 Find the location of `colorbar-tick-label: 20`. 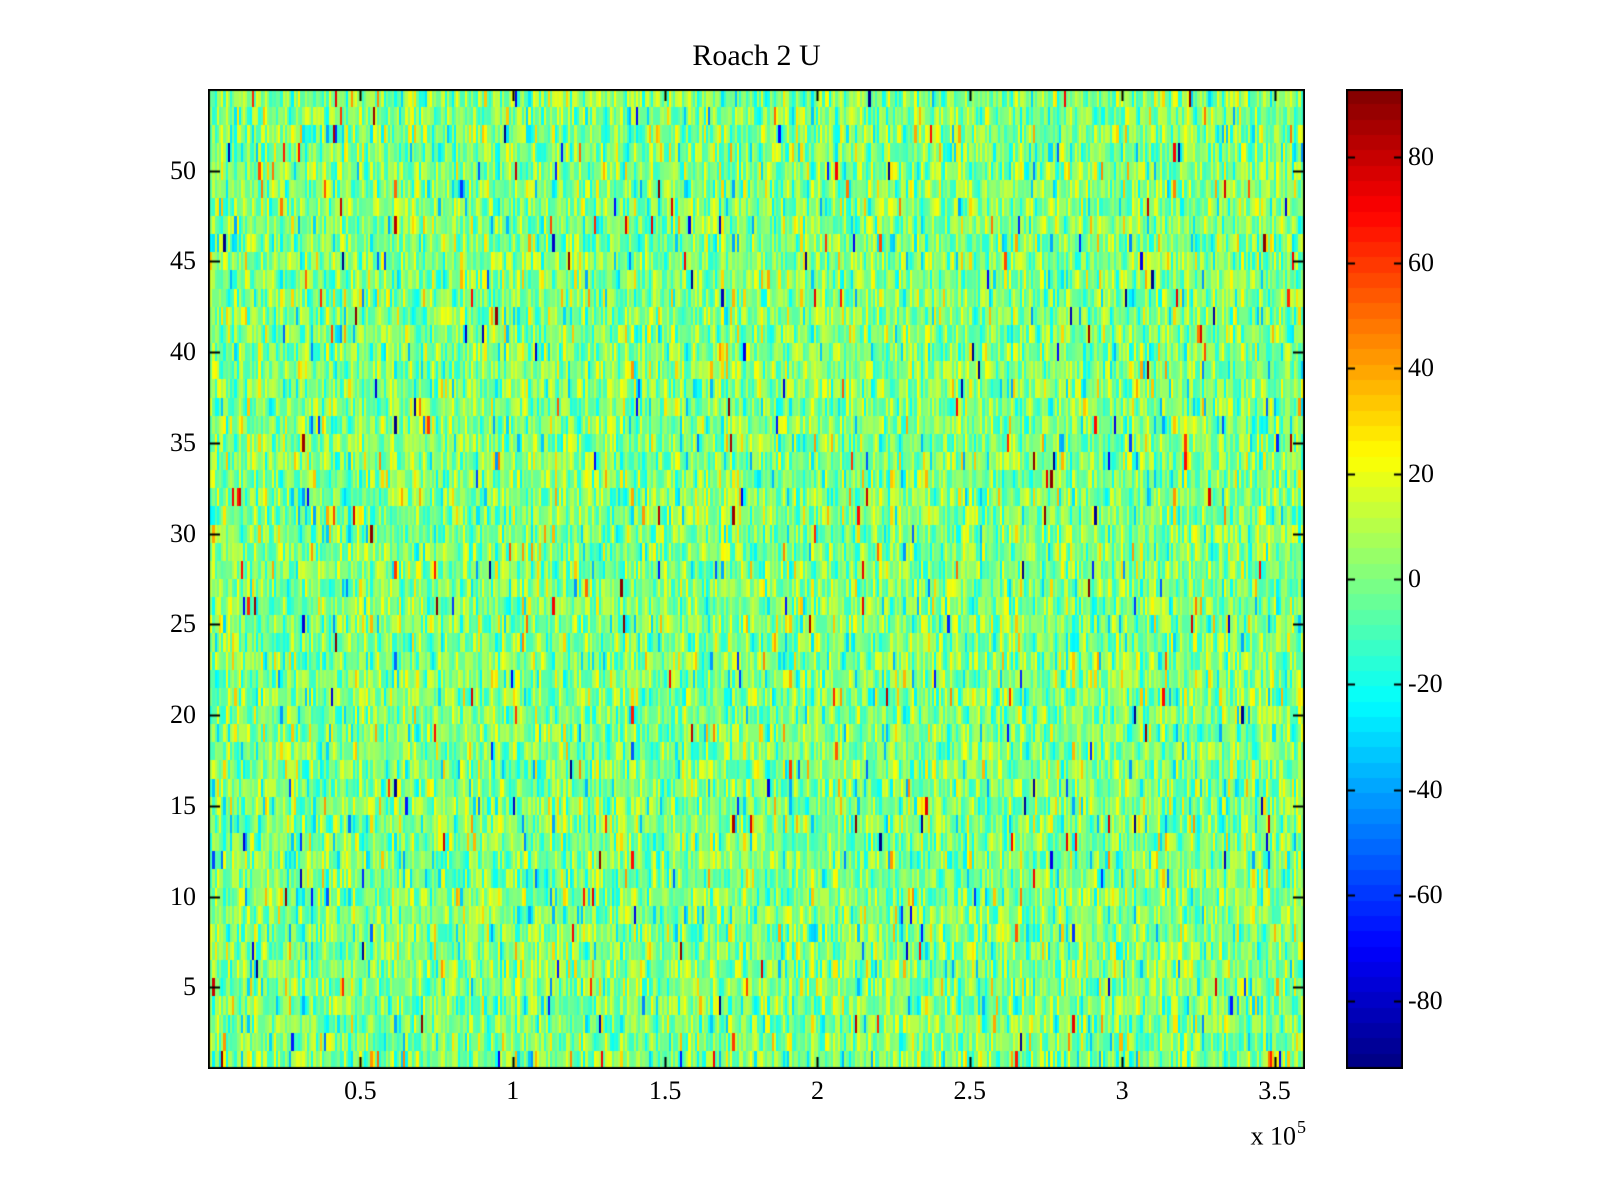

colorbar-tick-label: 20 is located at coordinates (1421, 473).